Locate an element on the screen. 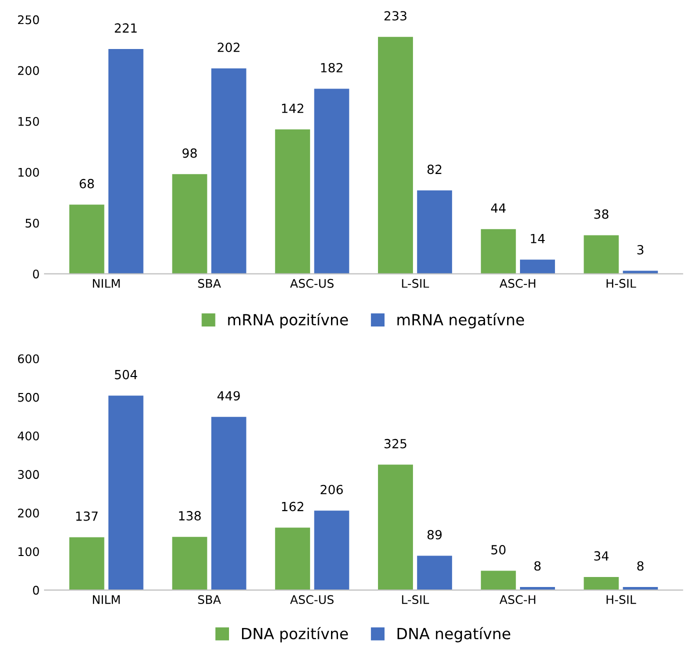  data-label: 44 is located at coordinates (498, 208).